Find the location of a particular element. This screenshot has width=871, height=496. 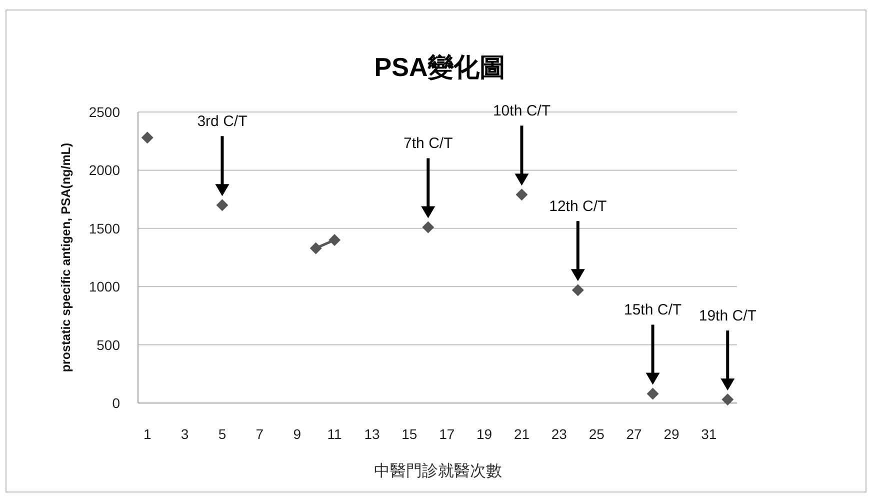

y-axis-title: prostatic specific antigen, PSA(ng/mL) is located at coordinates (66, 257).